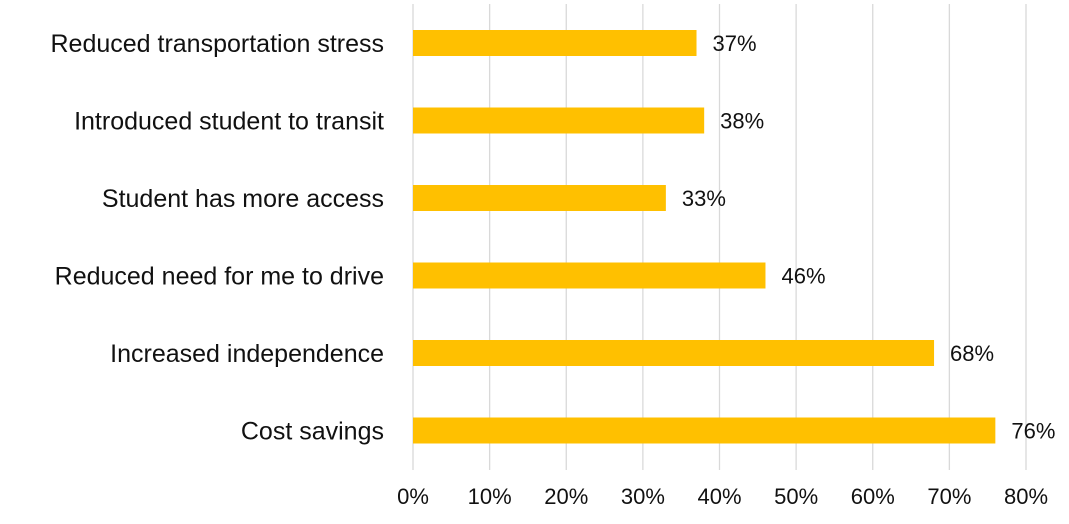 This screenshot has width=1069, height=524. What do you see at coordinates (735, 43) in the screenshot?
I see `data-label: 37%` at bounding box center [735, 43].